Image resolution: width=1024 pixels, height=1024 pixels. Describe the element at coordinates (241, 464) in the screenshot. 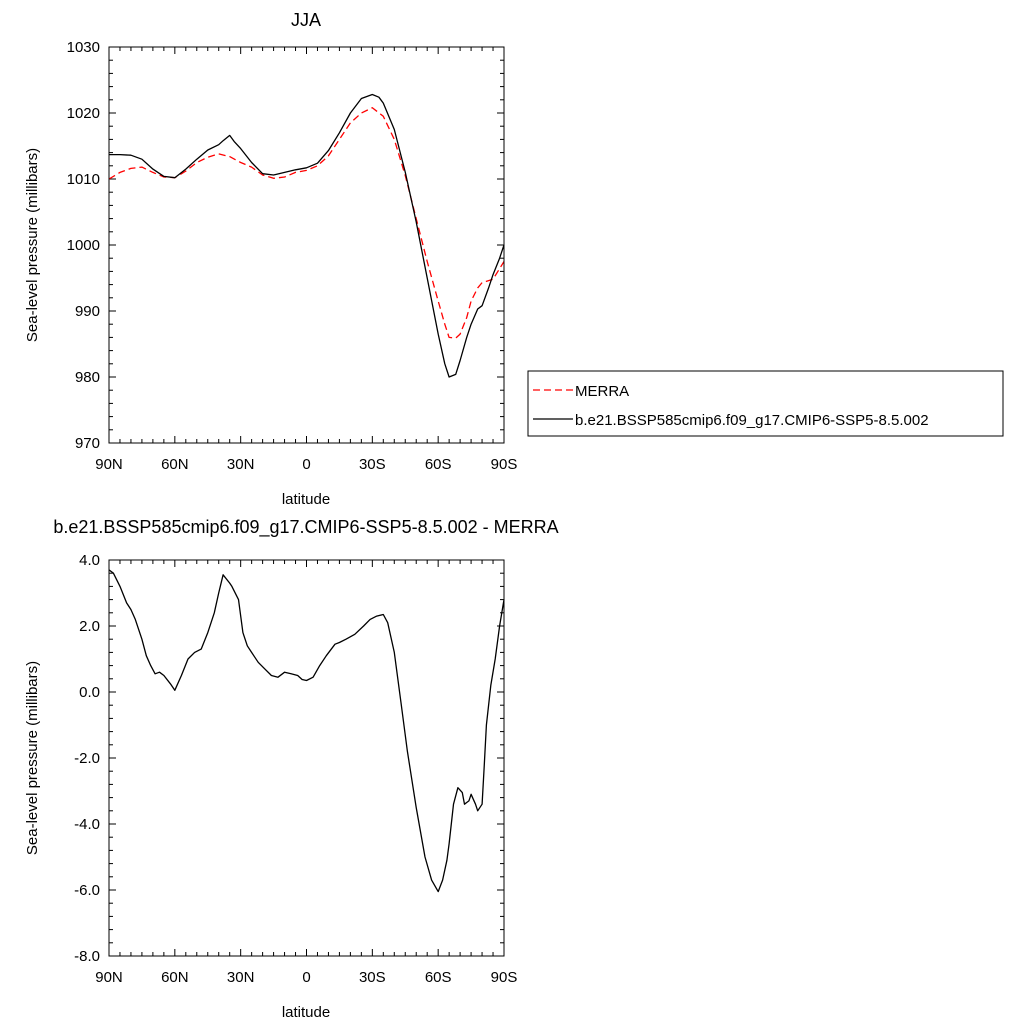

I see `top-x-tick-label: 30N` at that location.